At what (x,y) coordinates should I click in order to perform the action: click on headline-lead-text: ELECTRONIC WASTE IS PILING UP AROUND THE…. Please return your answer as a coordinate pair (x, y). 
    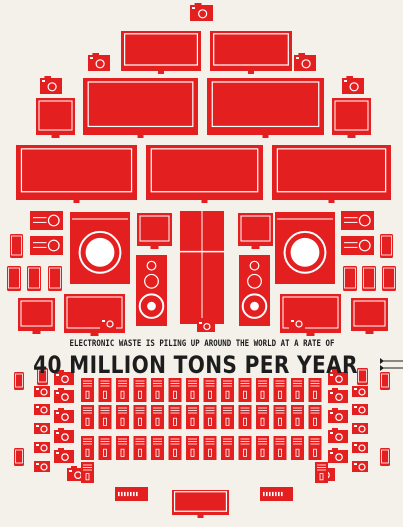
    Looking at the image, I should click on (202, 344).